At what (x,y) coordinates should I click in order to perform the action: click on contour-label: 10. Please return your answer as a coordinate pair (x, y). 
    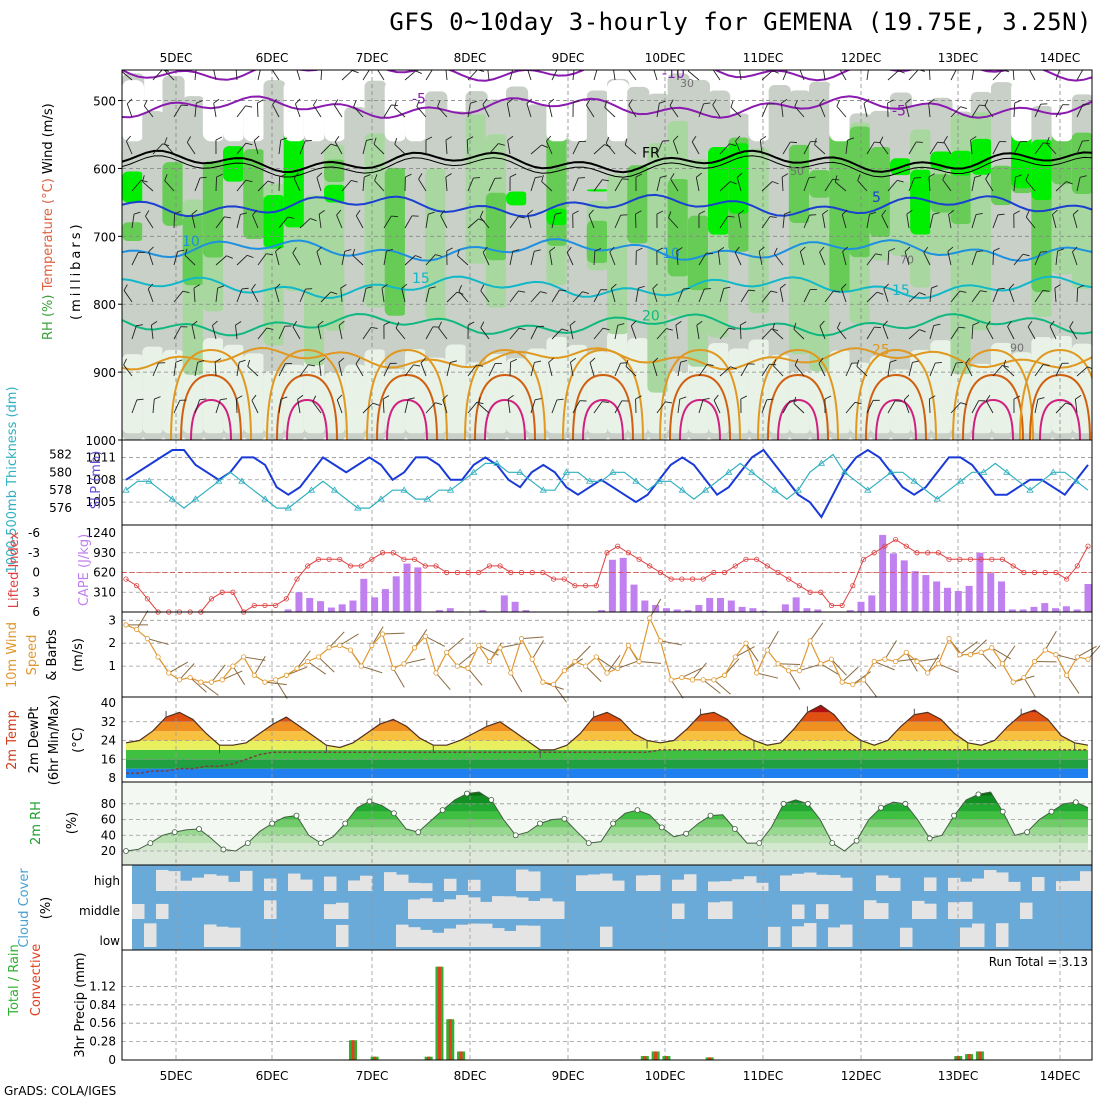
    Looking at the image, I should click on (671, 254).